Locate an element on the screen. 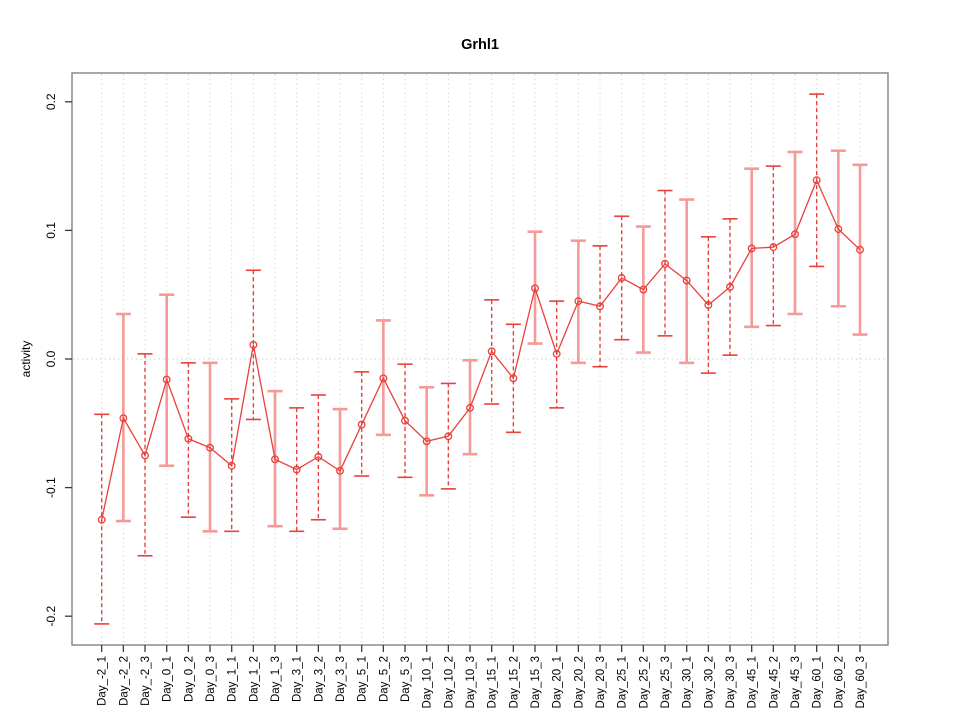 This screenshot has width=960, height=720. x-tick-label: Day_60_2 is located at coordinates (839, 682).